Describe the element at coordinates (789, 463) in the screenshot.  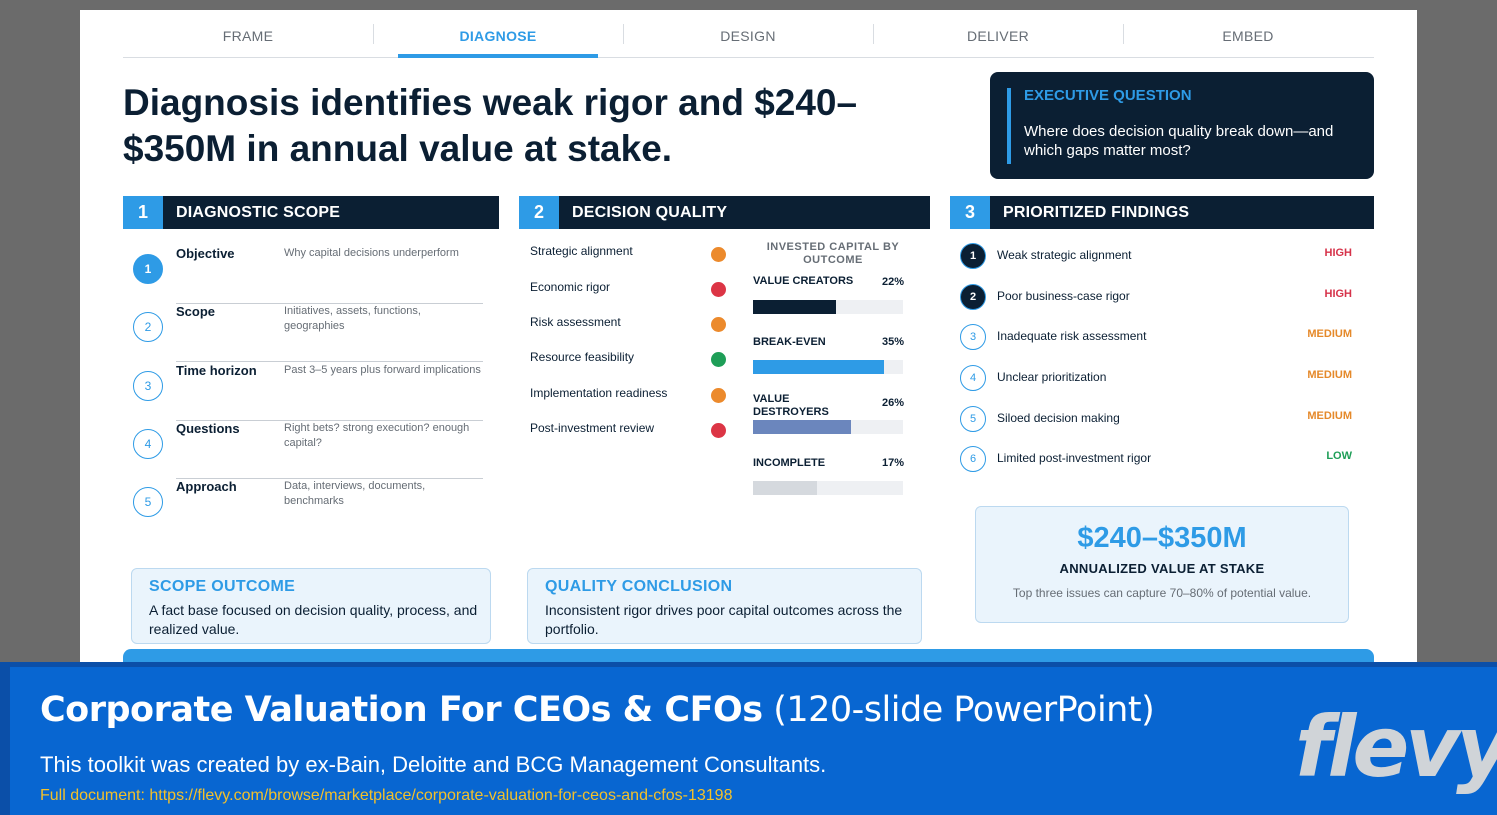
I see `bar-label: INCOMPLETE` at that location.